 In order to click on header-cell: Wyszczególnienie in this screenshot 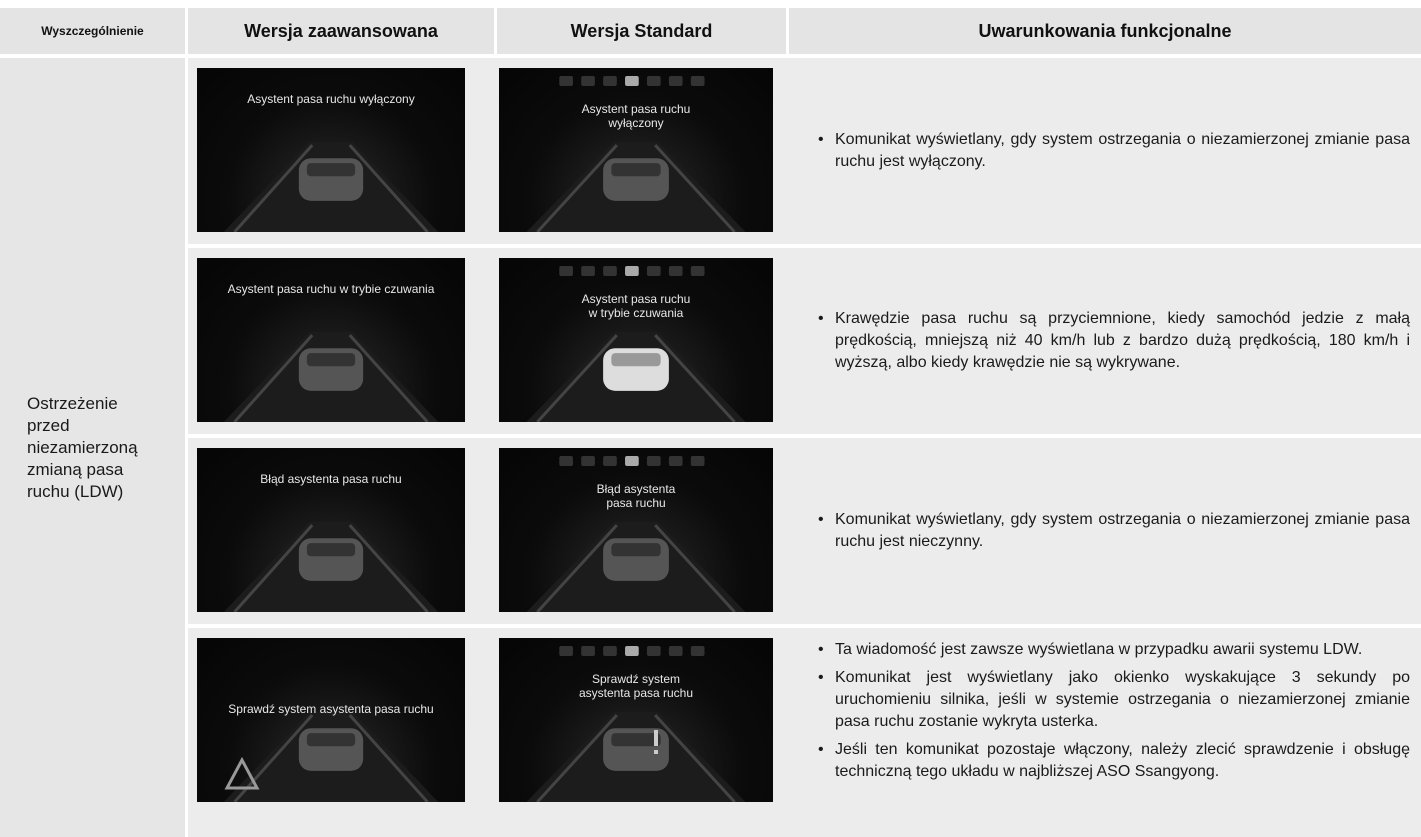, I will do `click(92, 31)`.